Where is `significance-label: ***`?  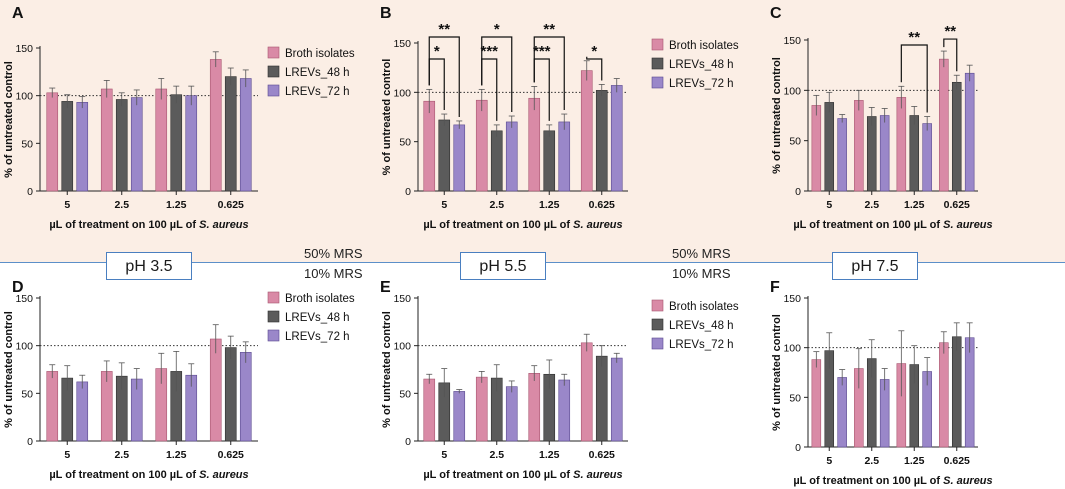 significance-label: *** is located at coordinates (542, 51).